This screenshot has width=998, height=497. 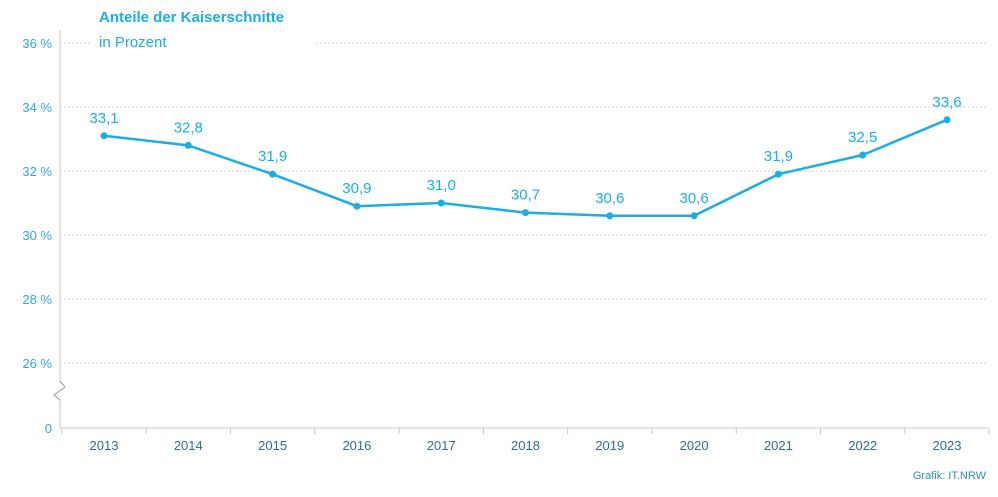 What do you see at coordinates (946, 102) in the screenshot?
I see `data-label: 33,6` at bounding box center [946, 102].